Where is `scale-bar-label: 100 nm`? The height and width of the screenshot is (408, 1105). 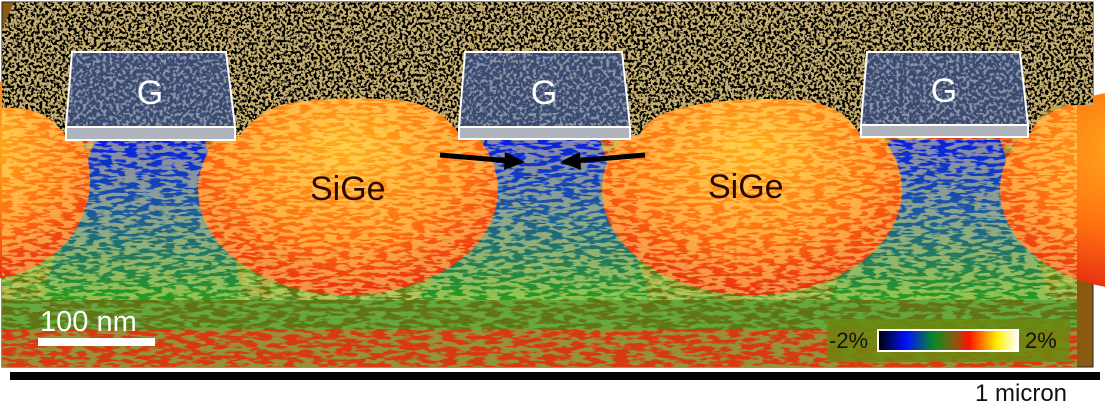 scale-bar-label: 100 nm is located at coordinates (88, 322).